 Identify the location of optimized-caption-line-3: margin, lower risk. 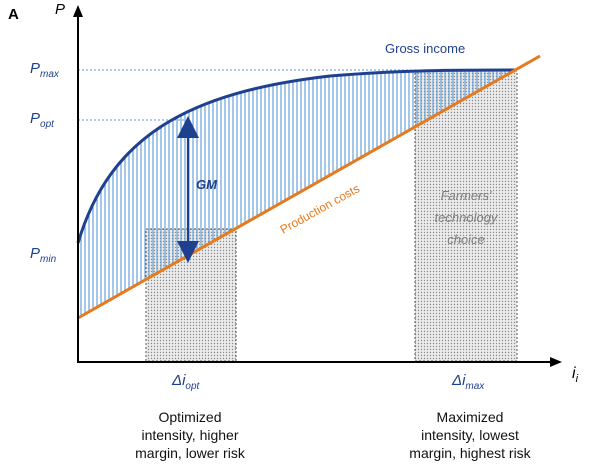
(190, 453).